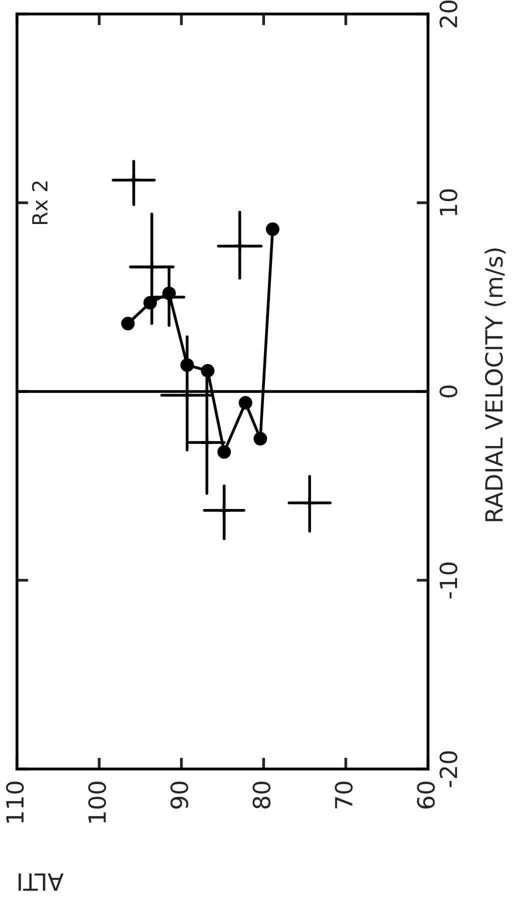 The width and height of the screenshot is (516, 911). I want to click on y-tick-label: 10, so click(449, 202).